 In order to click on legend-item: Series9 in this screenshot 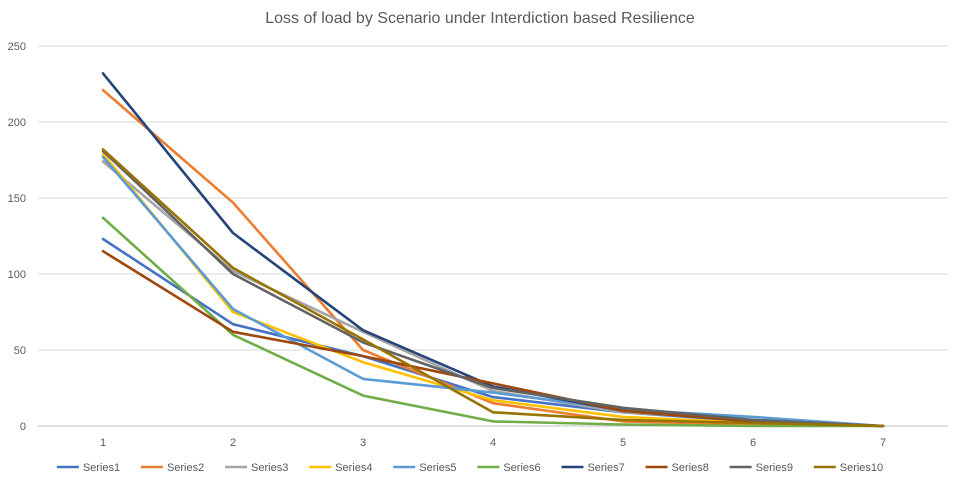, I will do `click(761, 468)`.